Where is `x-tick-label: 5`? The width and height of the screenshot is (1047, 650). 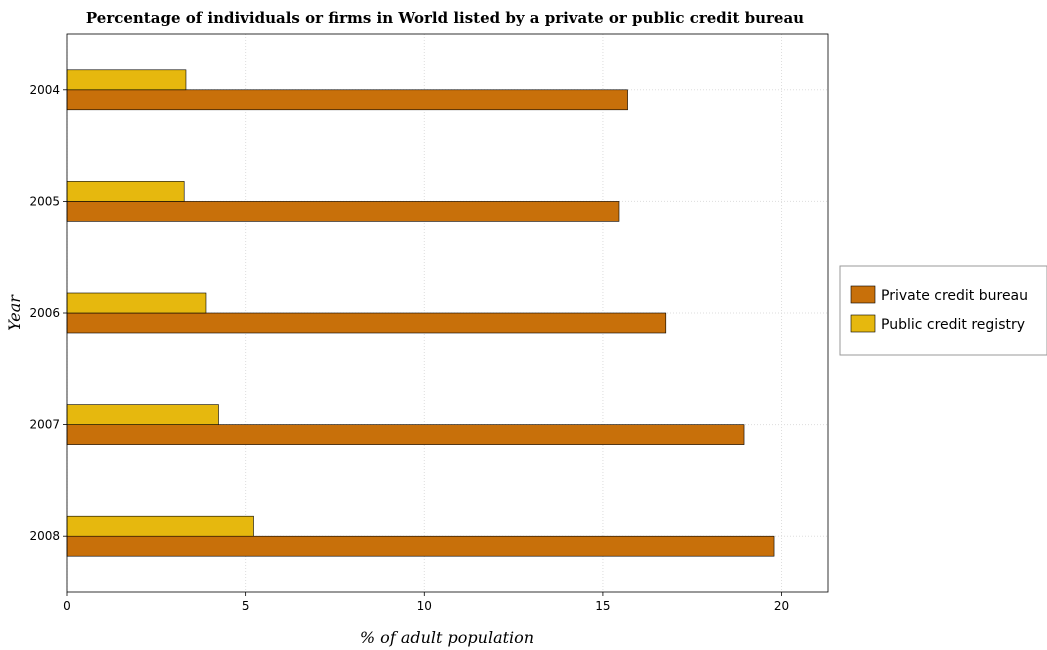
x-tick-label: 5 is located at coordinates (246, 606).